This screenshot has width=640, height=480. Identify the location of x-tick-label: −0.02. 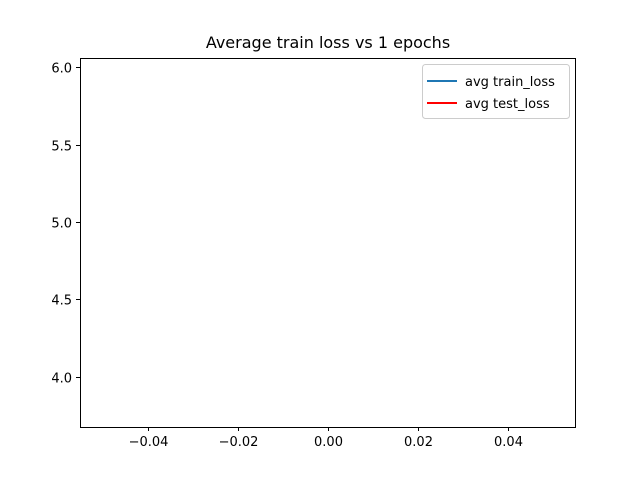
(239, 442).